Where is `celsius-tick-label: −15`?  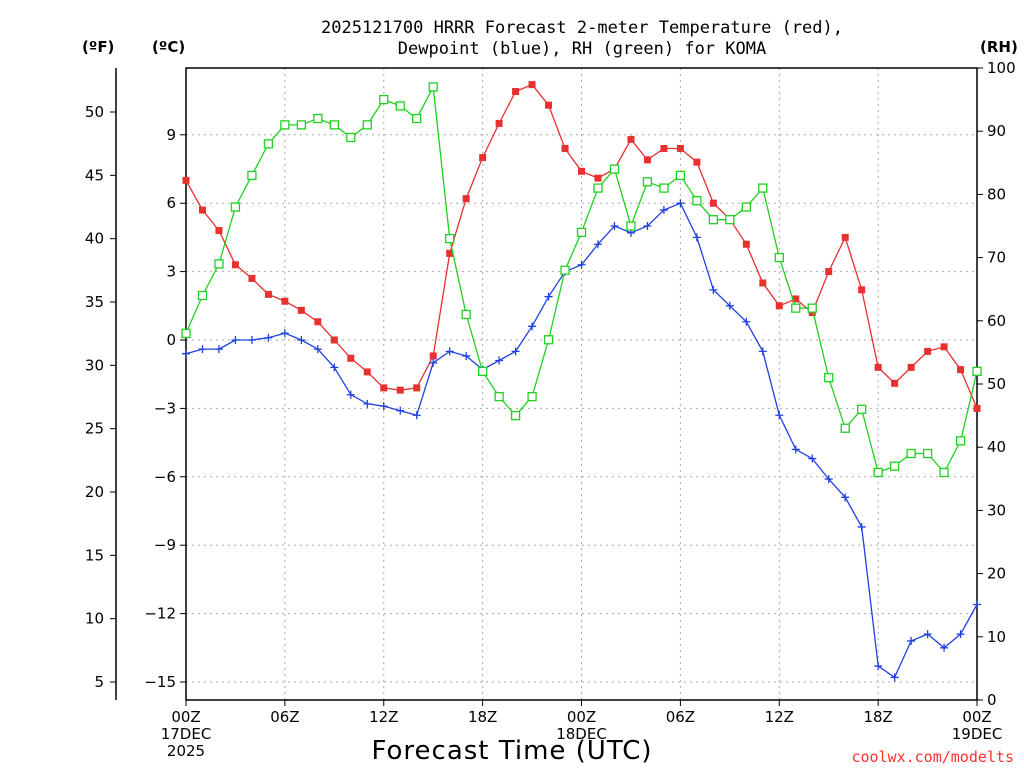 celsius-tick-label: −15 is located at coordinates (160, 682).